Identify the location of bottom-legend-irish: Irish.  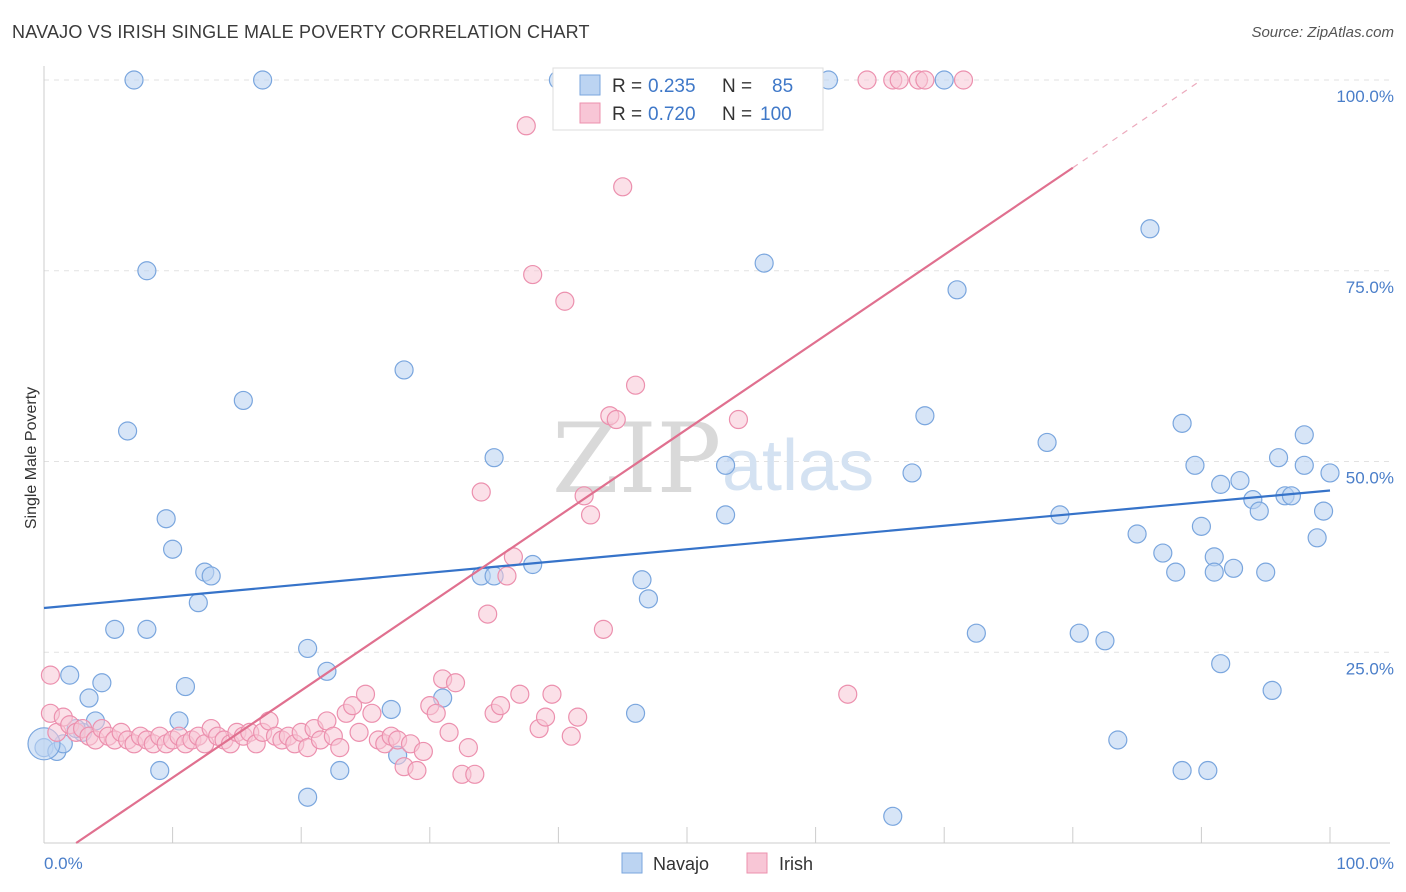
(796, 864).